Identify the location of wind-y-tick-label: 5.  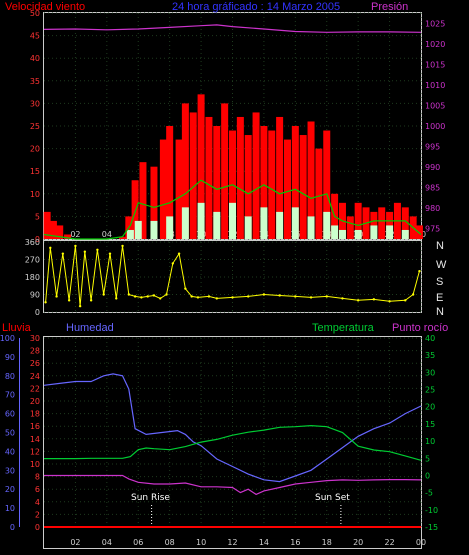
(37, 216).